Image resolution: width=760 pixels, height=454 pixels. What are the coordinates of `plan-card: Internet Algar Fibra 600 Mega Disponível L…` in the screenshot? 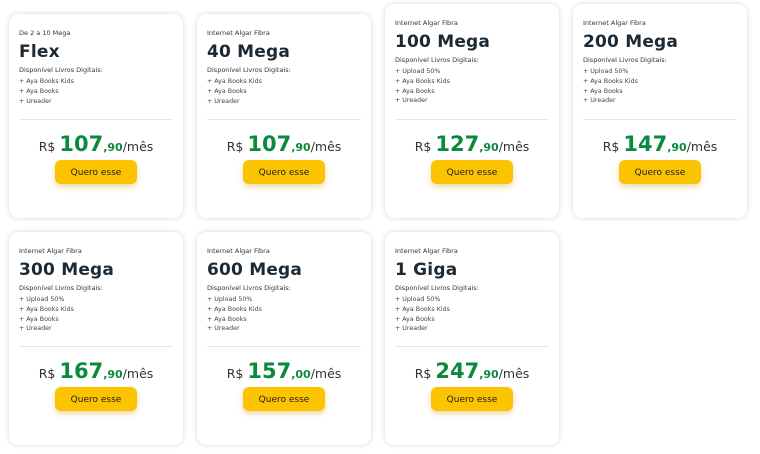 It's located at (284, 338).